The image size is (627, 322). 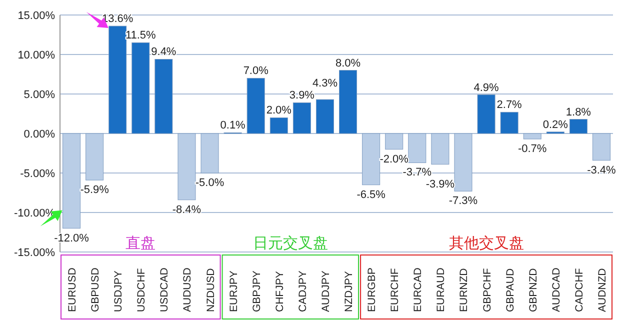 I want to click on y-tick-label: 15.00%, so click(x=37, y=16).